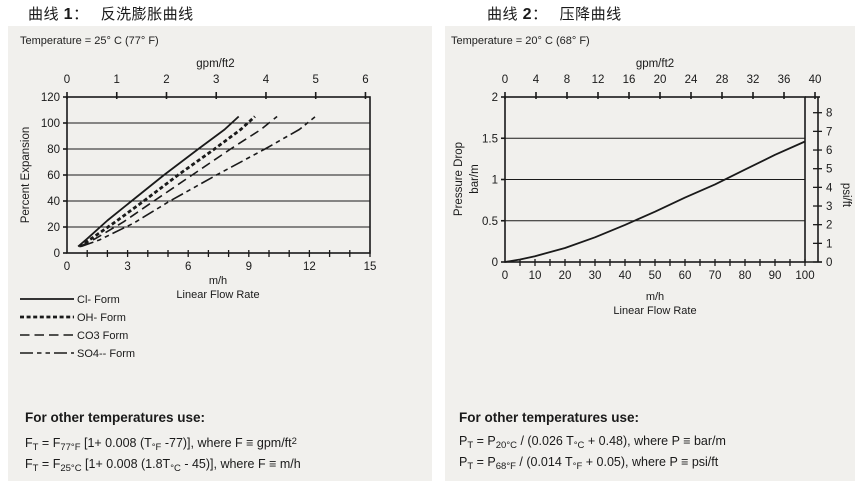 The height and width of the screenshot is (481, 855). What do you see at coordinates (527, 14) in the screenshot?
I see `curve2-title-number: 2` at bounding box center [527, 14].